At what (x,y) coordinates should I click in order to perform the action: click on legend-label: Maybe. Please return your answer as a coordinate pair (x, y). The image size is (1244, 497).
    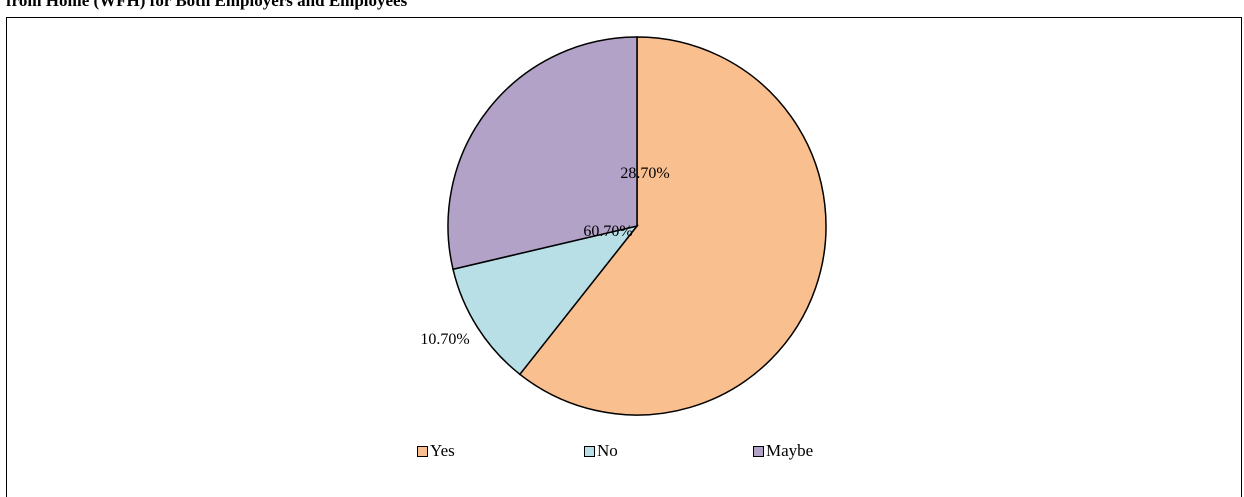
    Looking at the image, I should click on (790, 450).